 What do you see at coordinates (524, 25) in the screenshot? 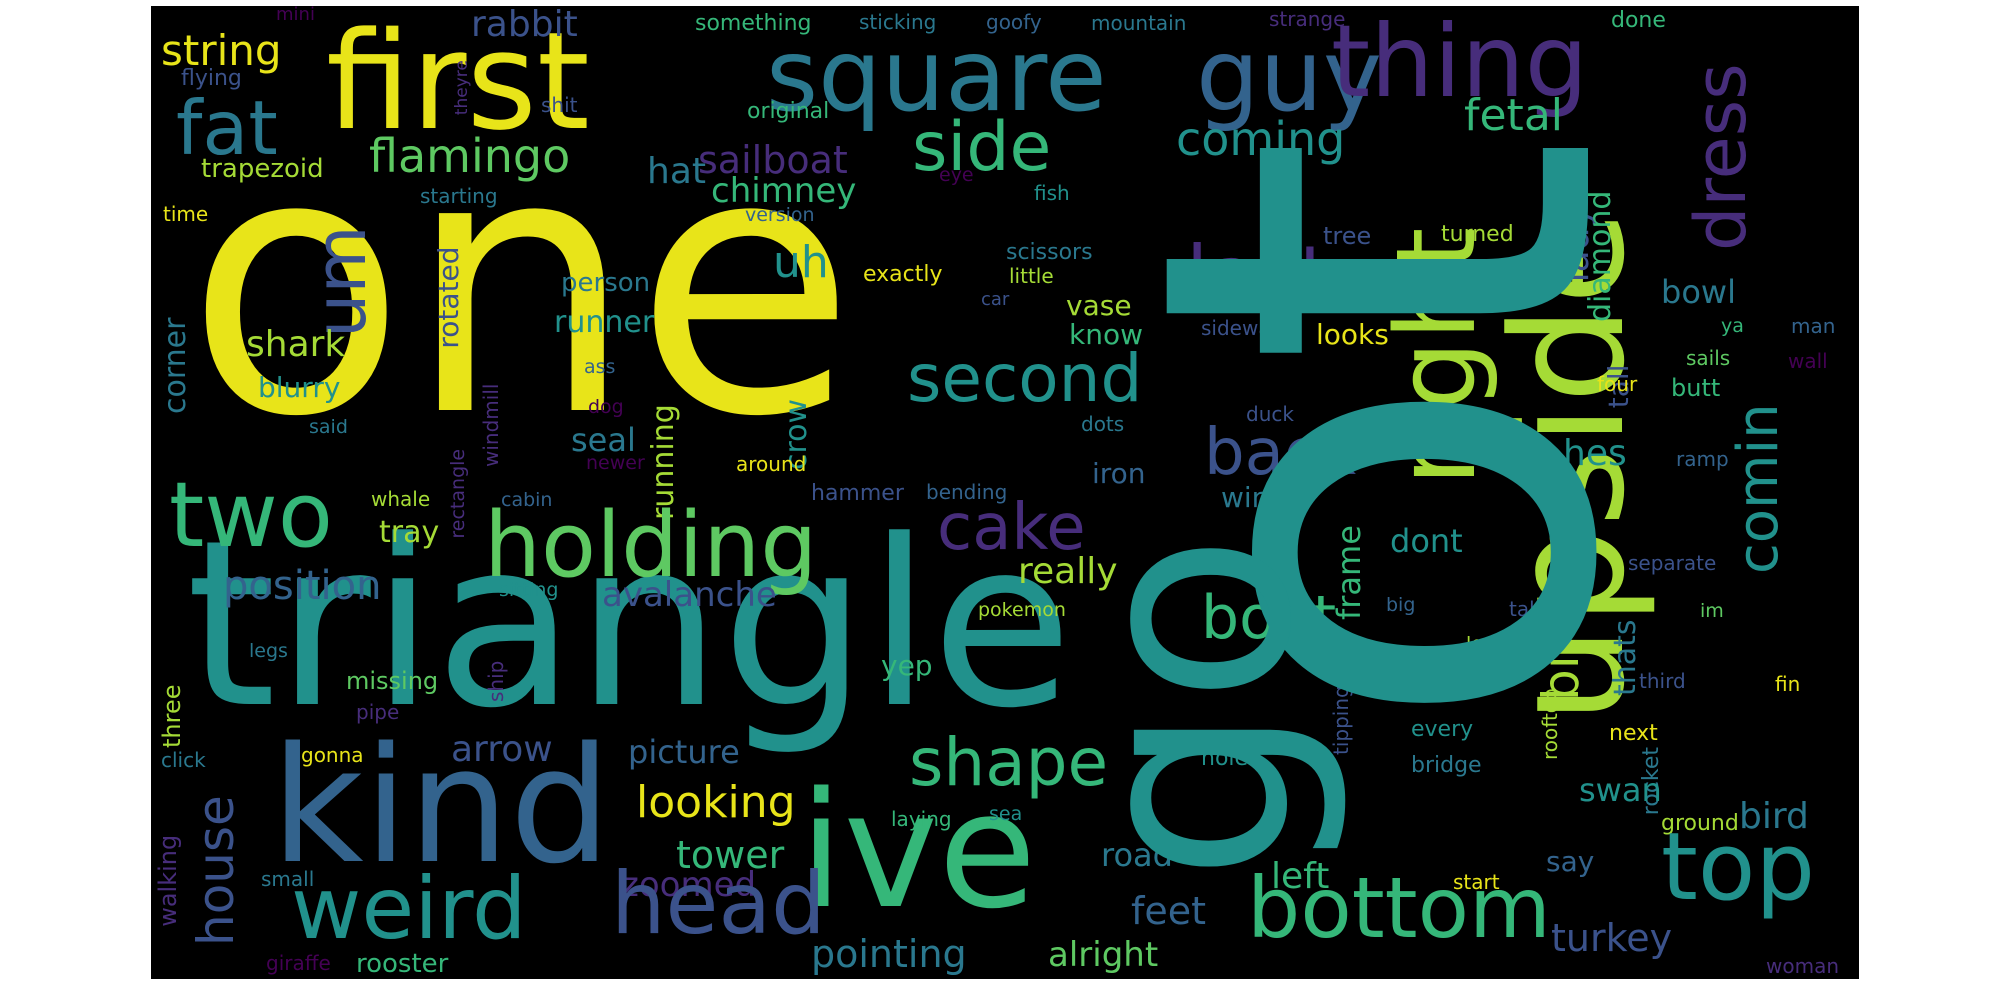
I see `cloud-word-rabbit: rabbit` at bounding box center [524, 25].